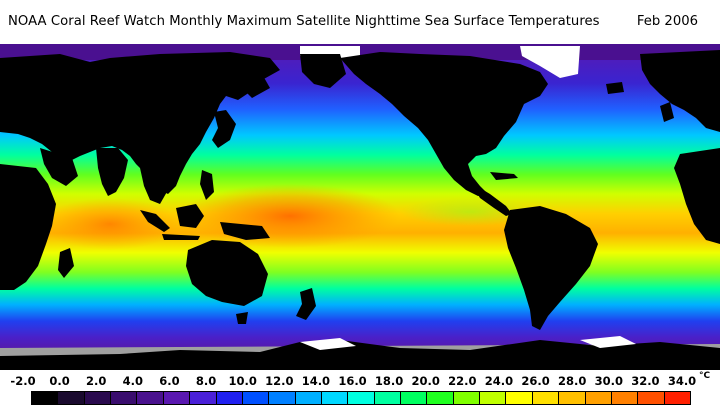 The height and width of the screenshot is (411, 720). I want to click on land-antarctica, so click(360, 355).